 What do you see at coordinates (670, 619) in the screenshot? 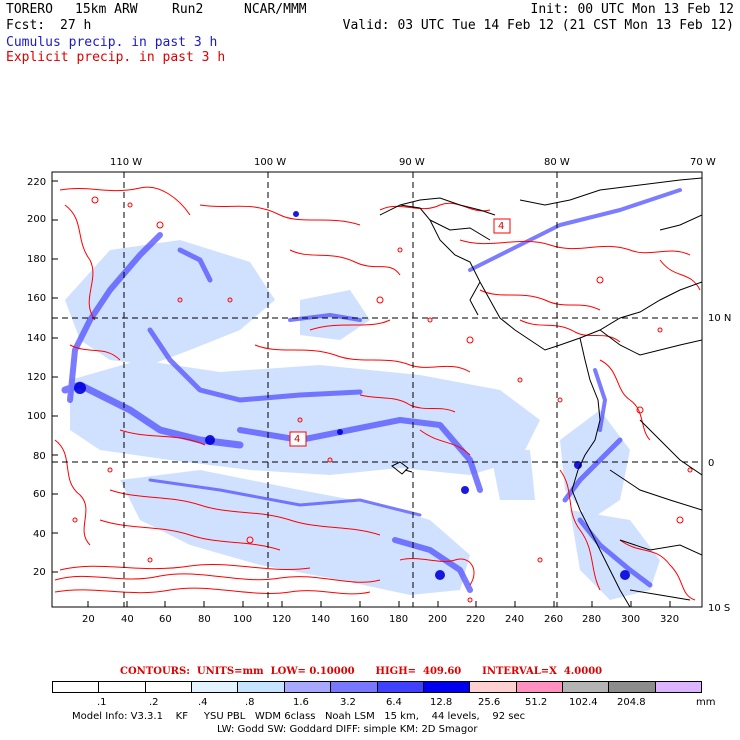
I see `x-tick-label: 320` at bounding box center [670, 619].